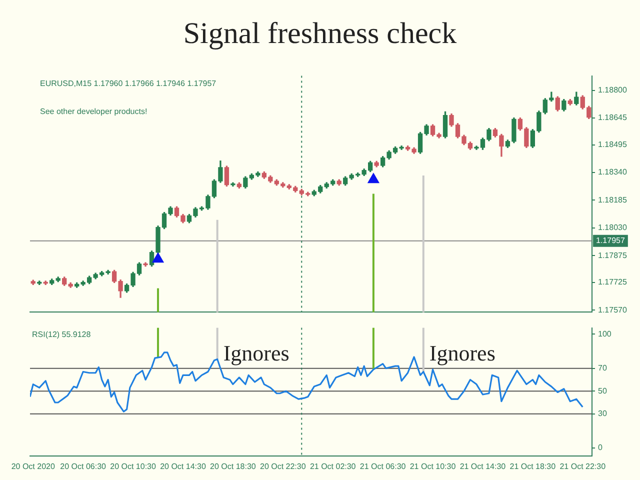  Describe the element at coordinates (583, 467) in the screenshot. I see `x-tick-label: 21 Oct 22:30` at that location.